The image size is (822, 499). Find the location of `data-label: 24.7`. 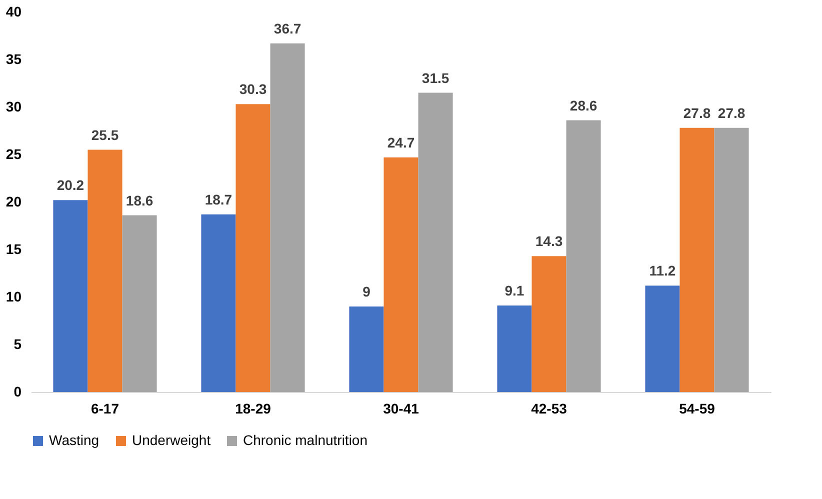

data-label: 24.7 is located at coordinates (401, 142).